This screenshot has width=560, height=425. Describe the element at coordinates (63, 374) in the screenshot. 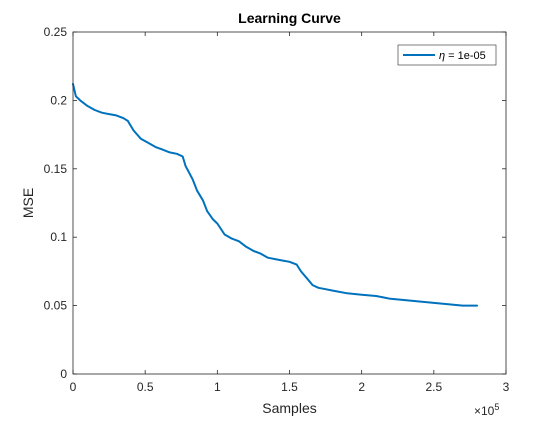

I see `y-tick-label: 0` at that location.